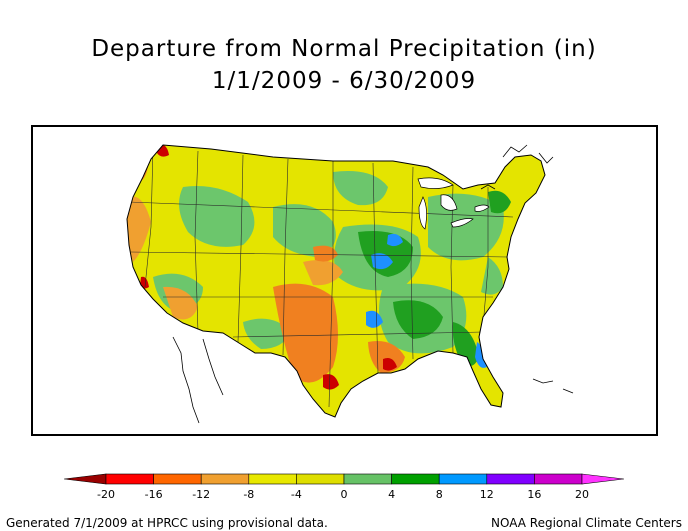  What do you see at coordinates (153, 494) in the screenshot?
I see `legend-tick-label: -16` at bounding box center [153, 494].